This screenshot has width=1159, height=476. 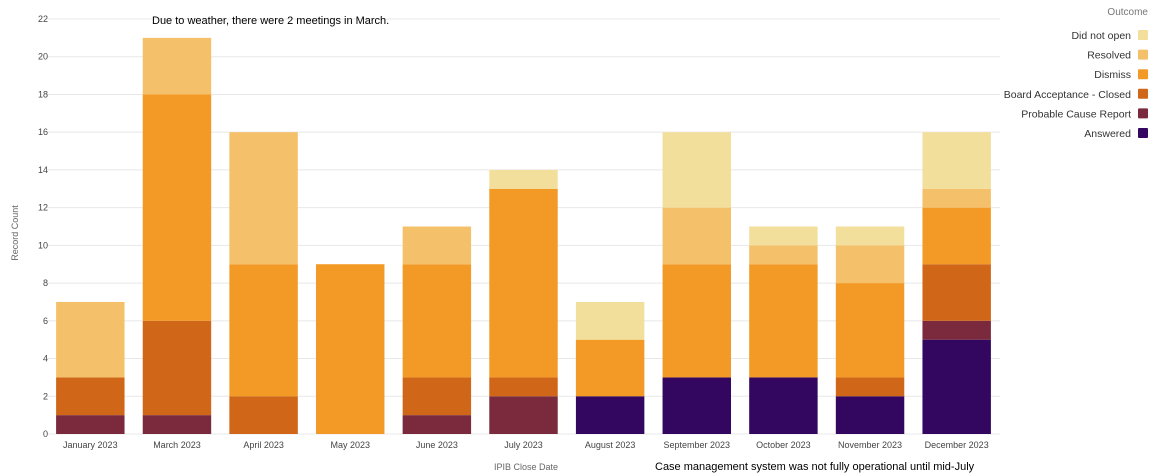 I want to click on x-tick-label: September 2023, so click(x=696, y=445).